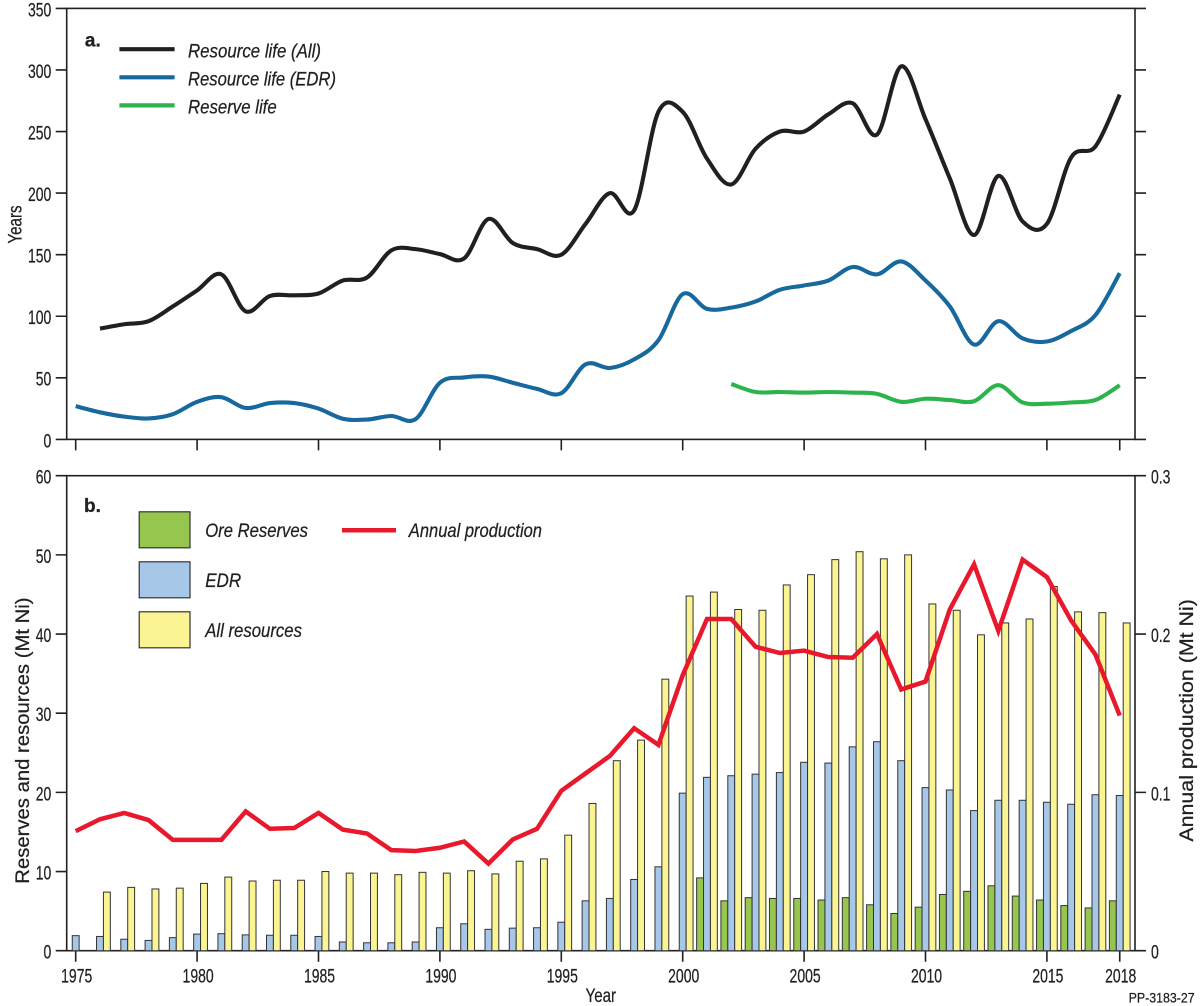 The height and width of the screenshot is (1006, 1200). I want to click on svg-text: Ore Reserves, so click(256, 531).